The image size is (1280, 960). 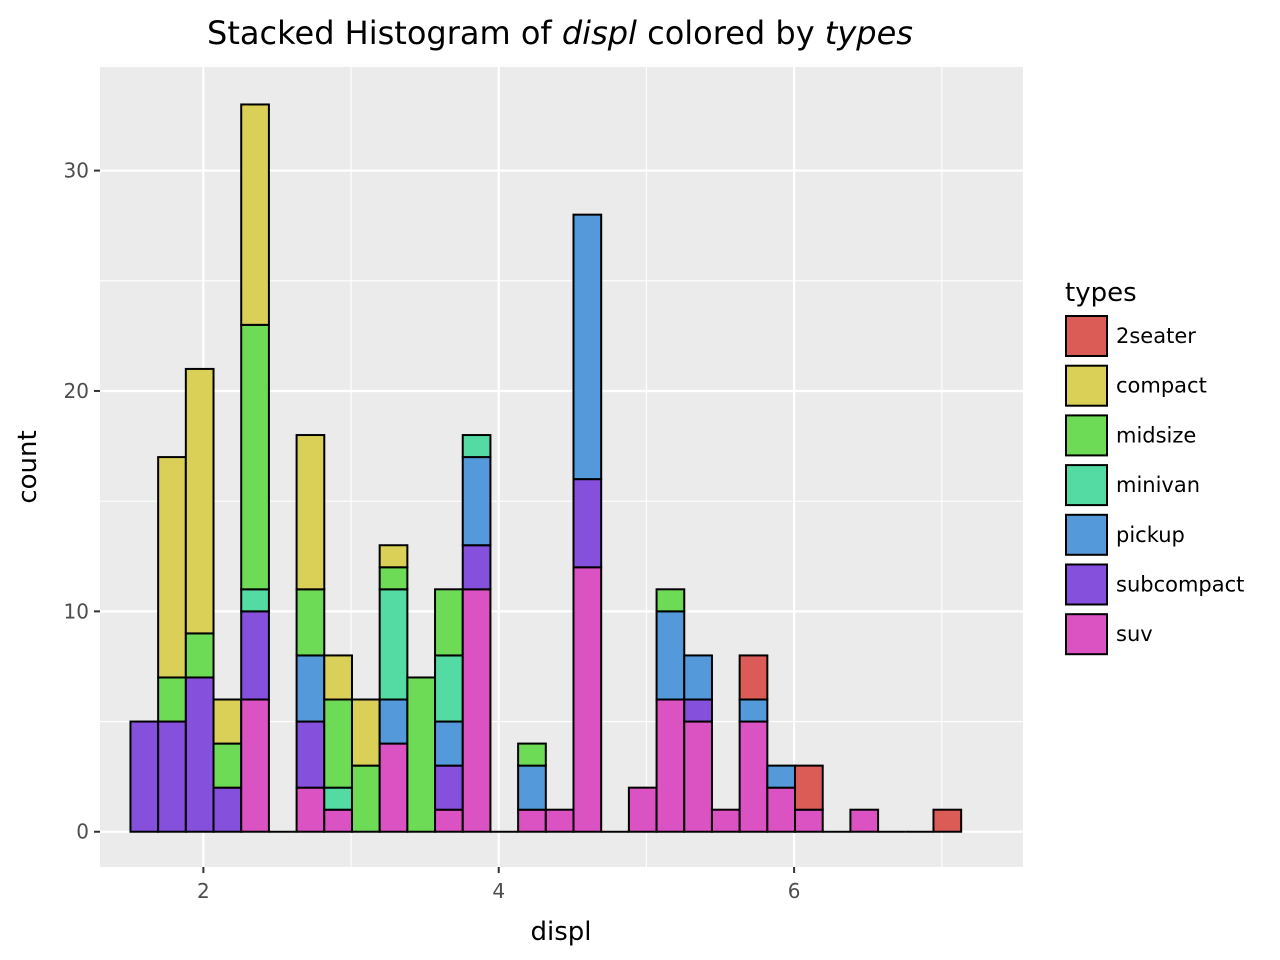 I want to click on legend-label-minivan: minivan, so click(x=1158, y=485).